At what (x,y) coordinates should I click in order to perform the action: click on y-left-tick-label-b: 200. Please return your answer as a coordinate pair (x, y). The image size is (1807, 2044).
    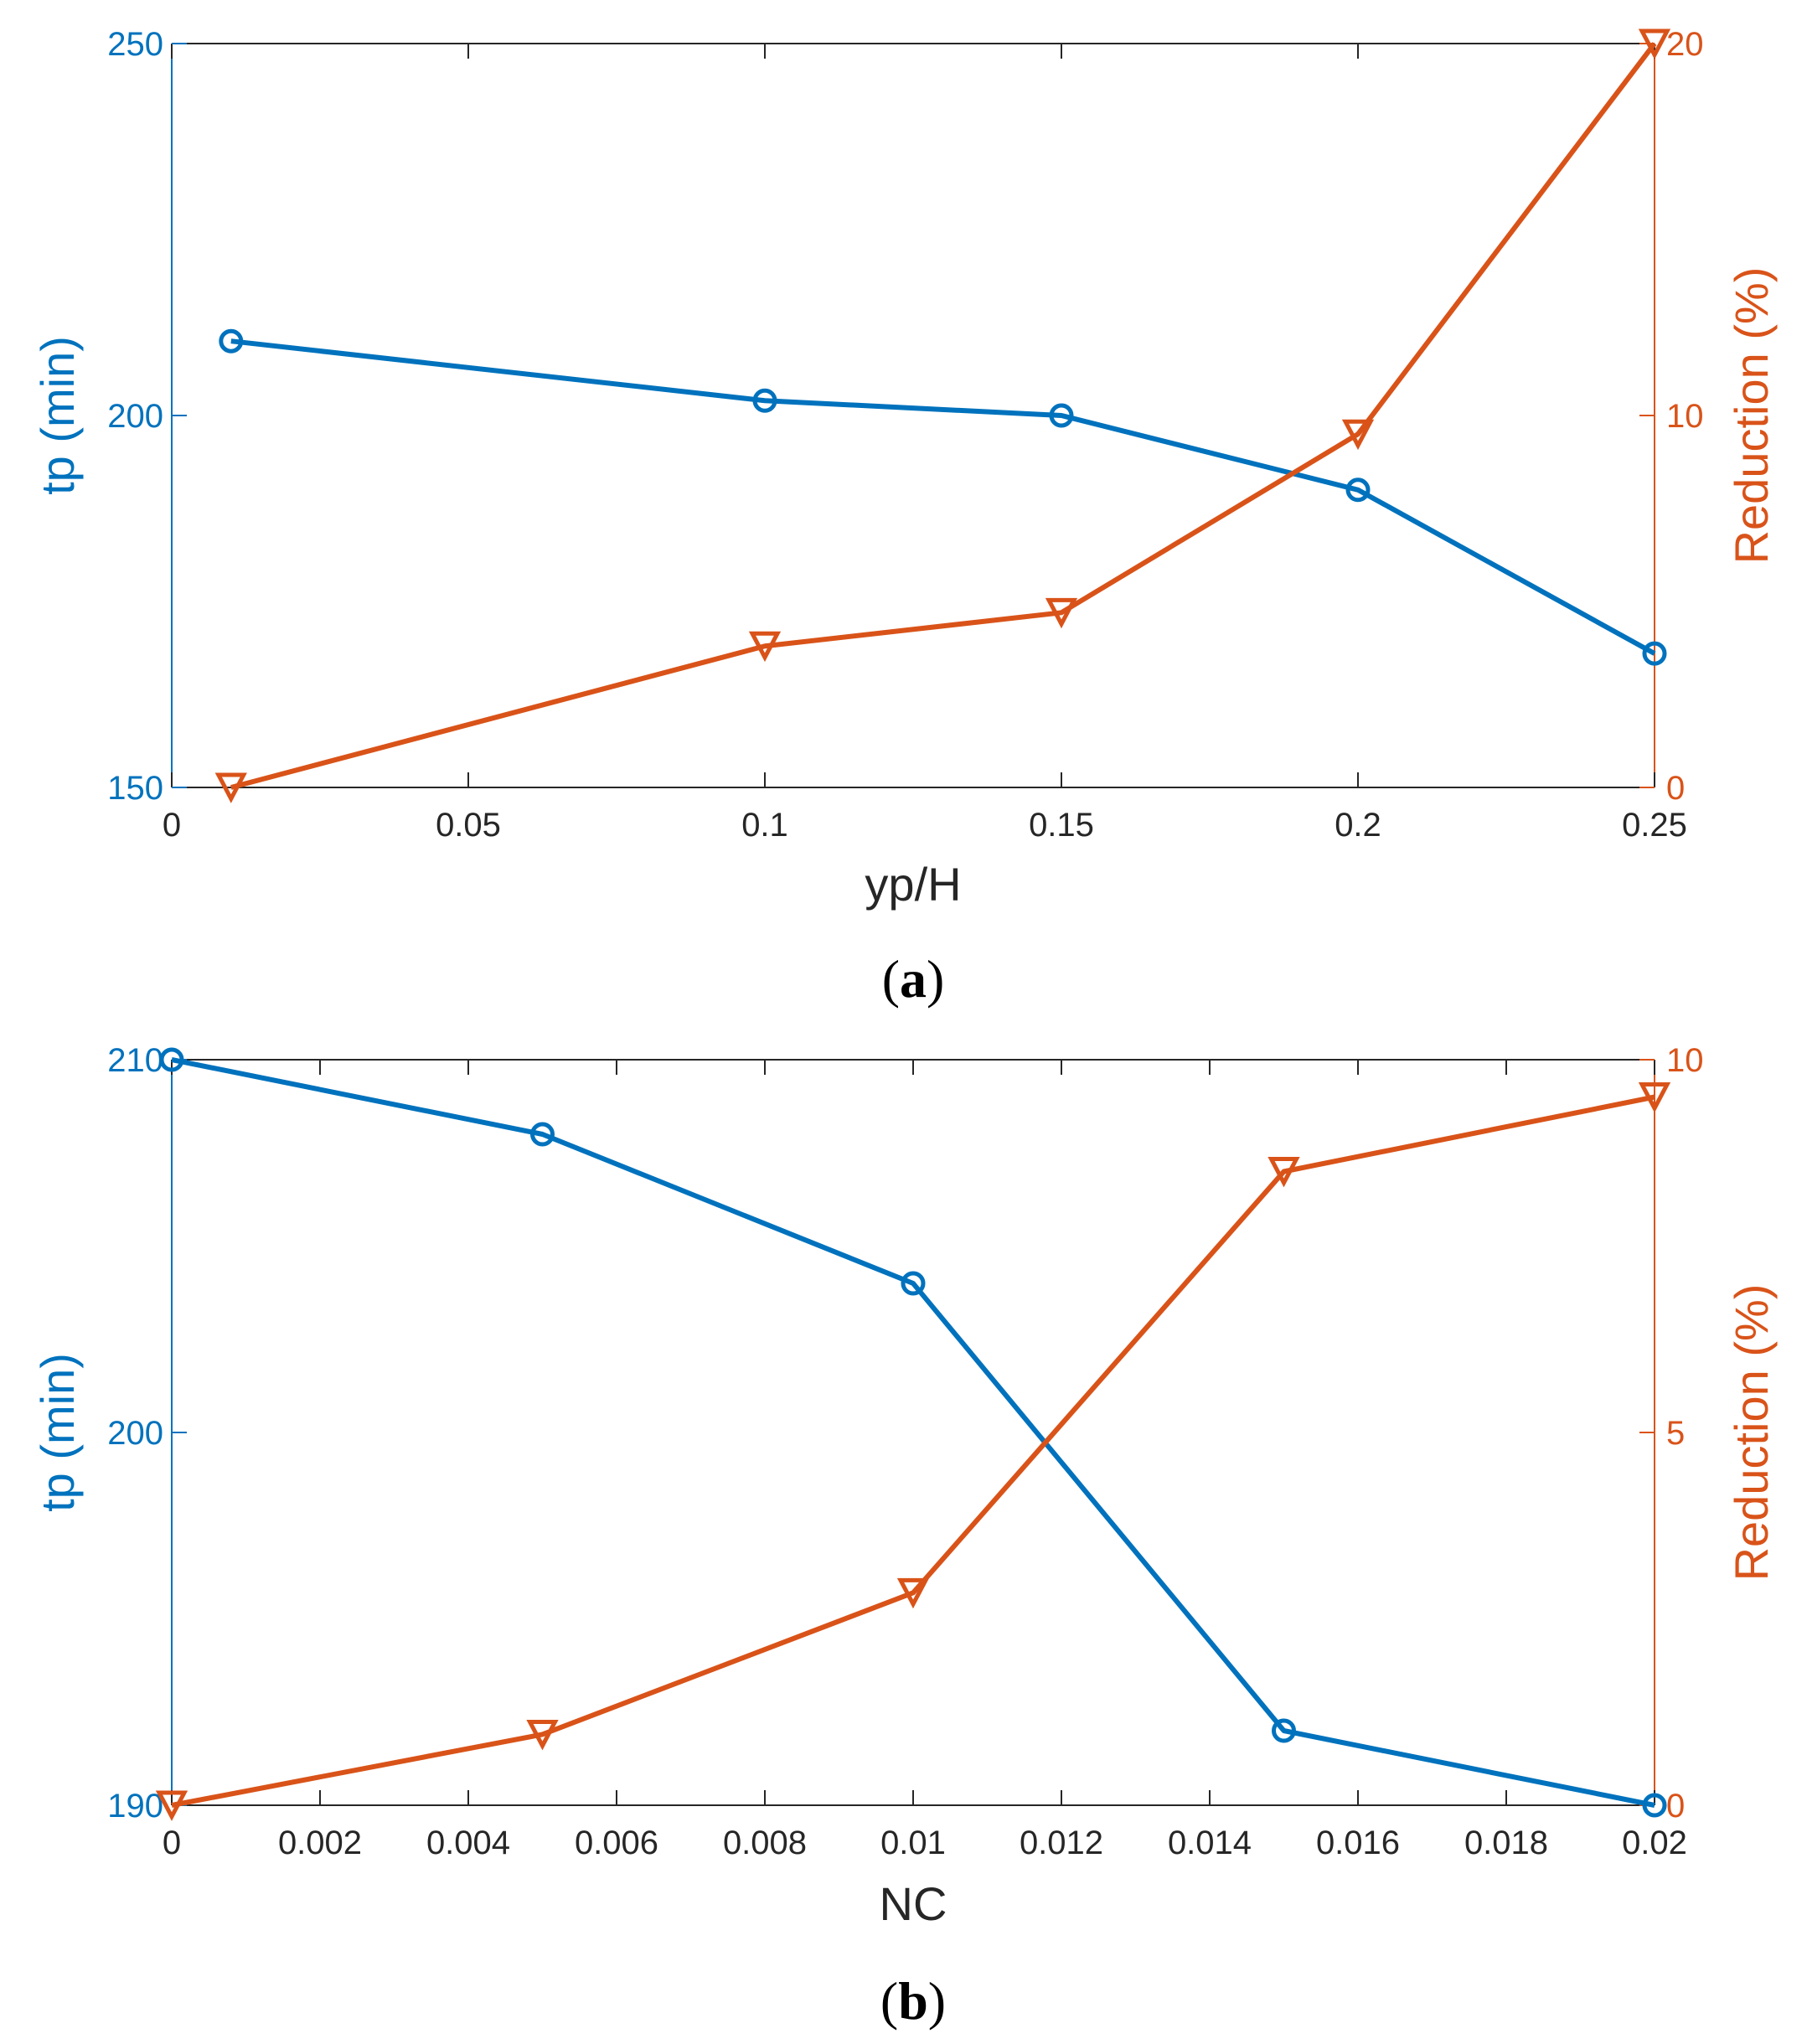
    Looking at the image, I should click on (135, 1434).